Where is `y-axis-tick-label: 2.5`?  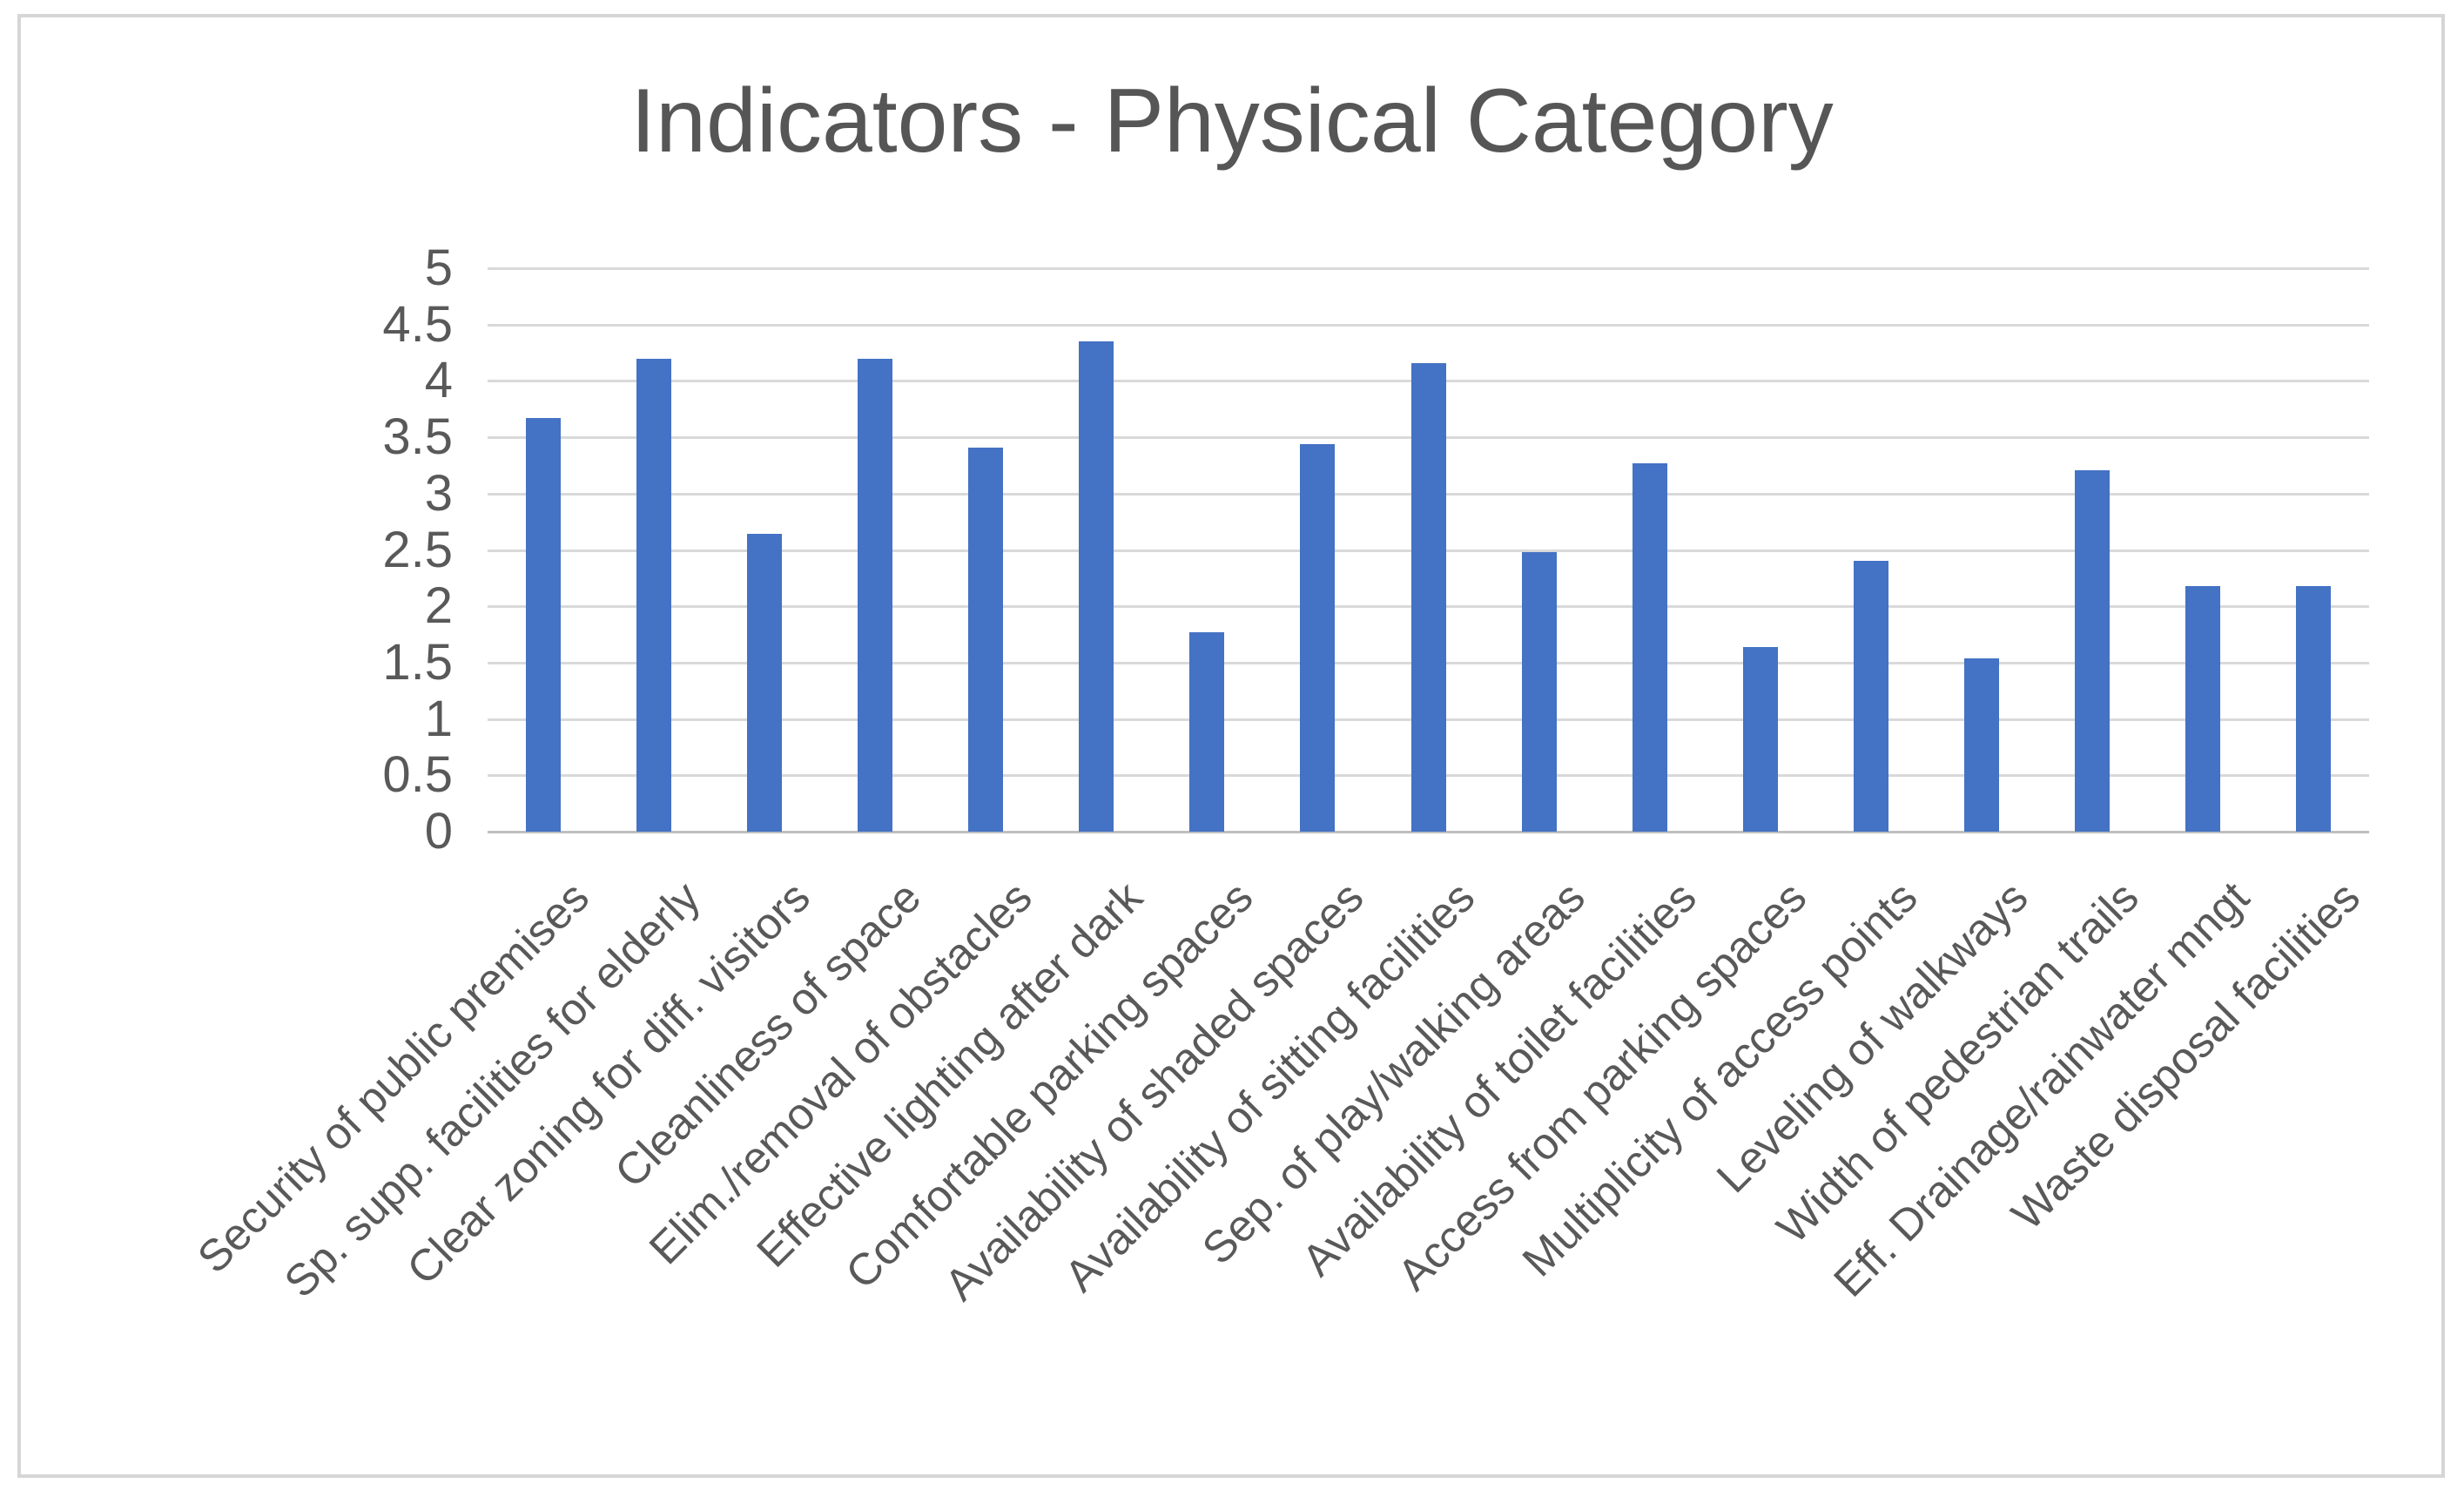
y-axis-tick-label: 2.5 is located at coordinates (418, 549).